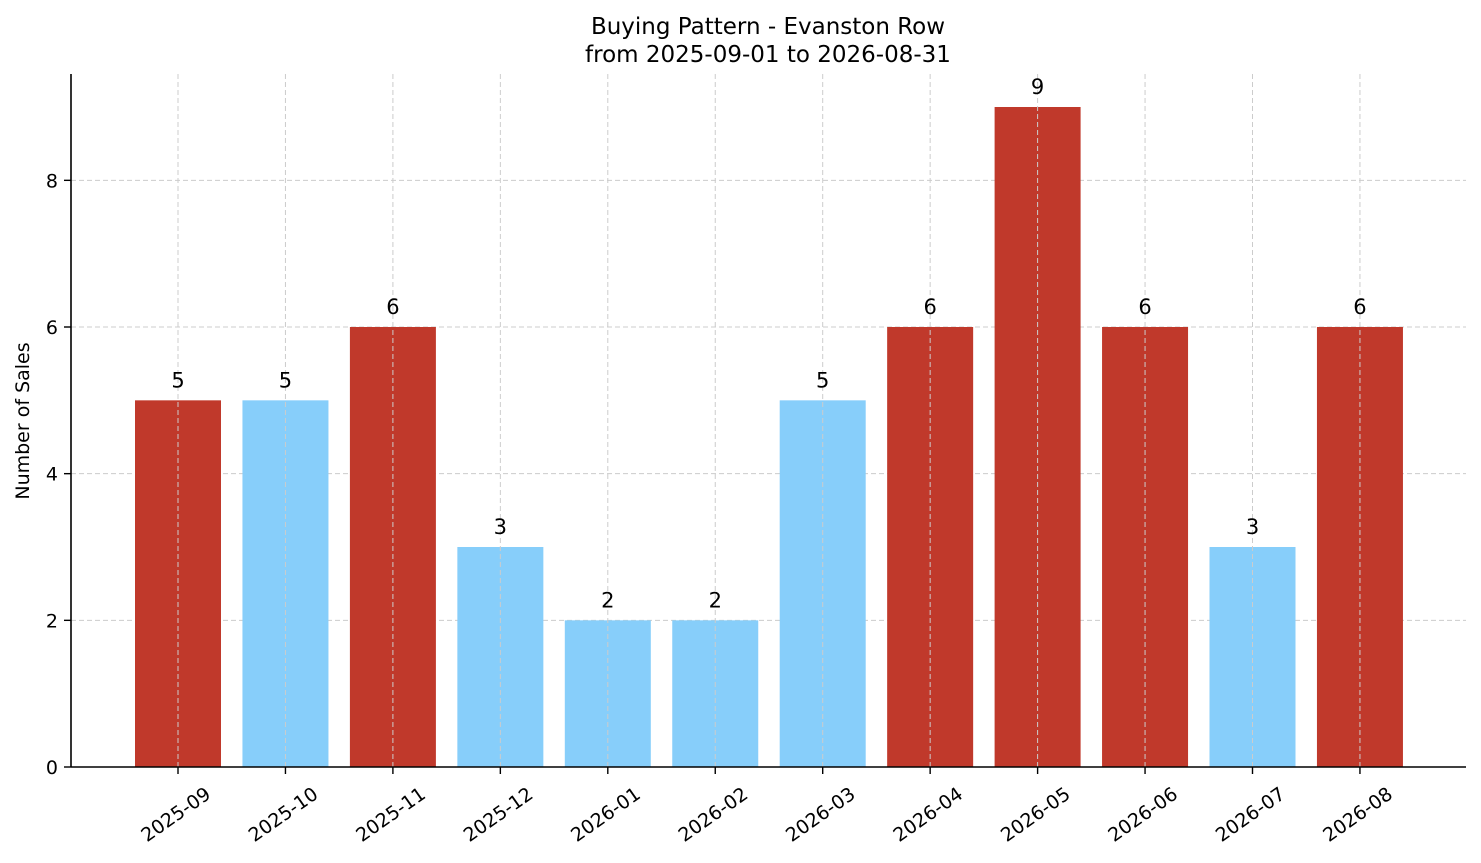 The height and width of the screenshot is (863, 1481). Describe the element at coordinates (284, 815) in the screenshot. I see `x-tick-label: 2025-10` at that location.